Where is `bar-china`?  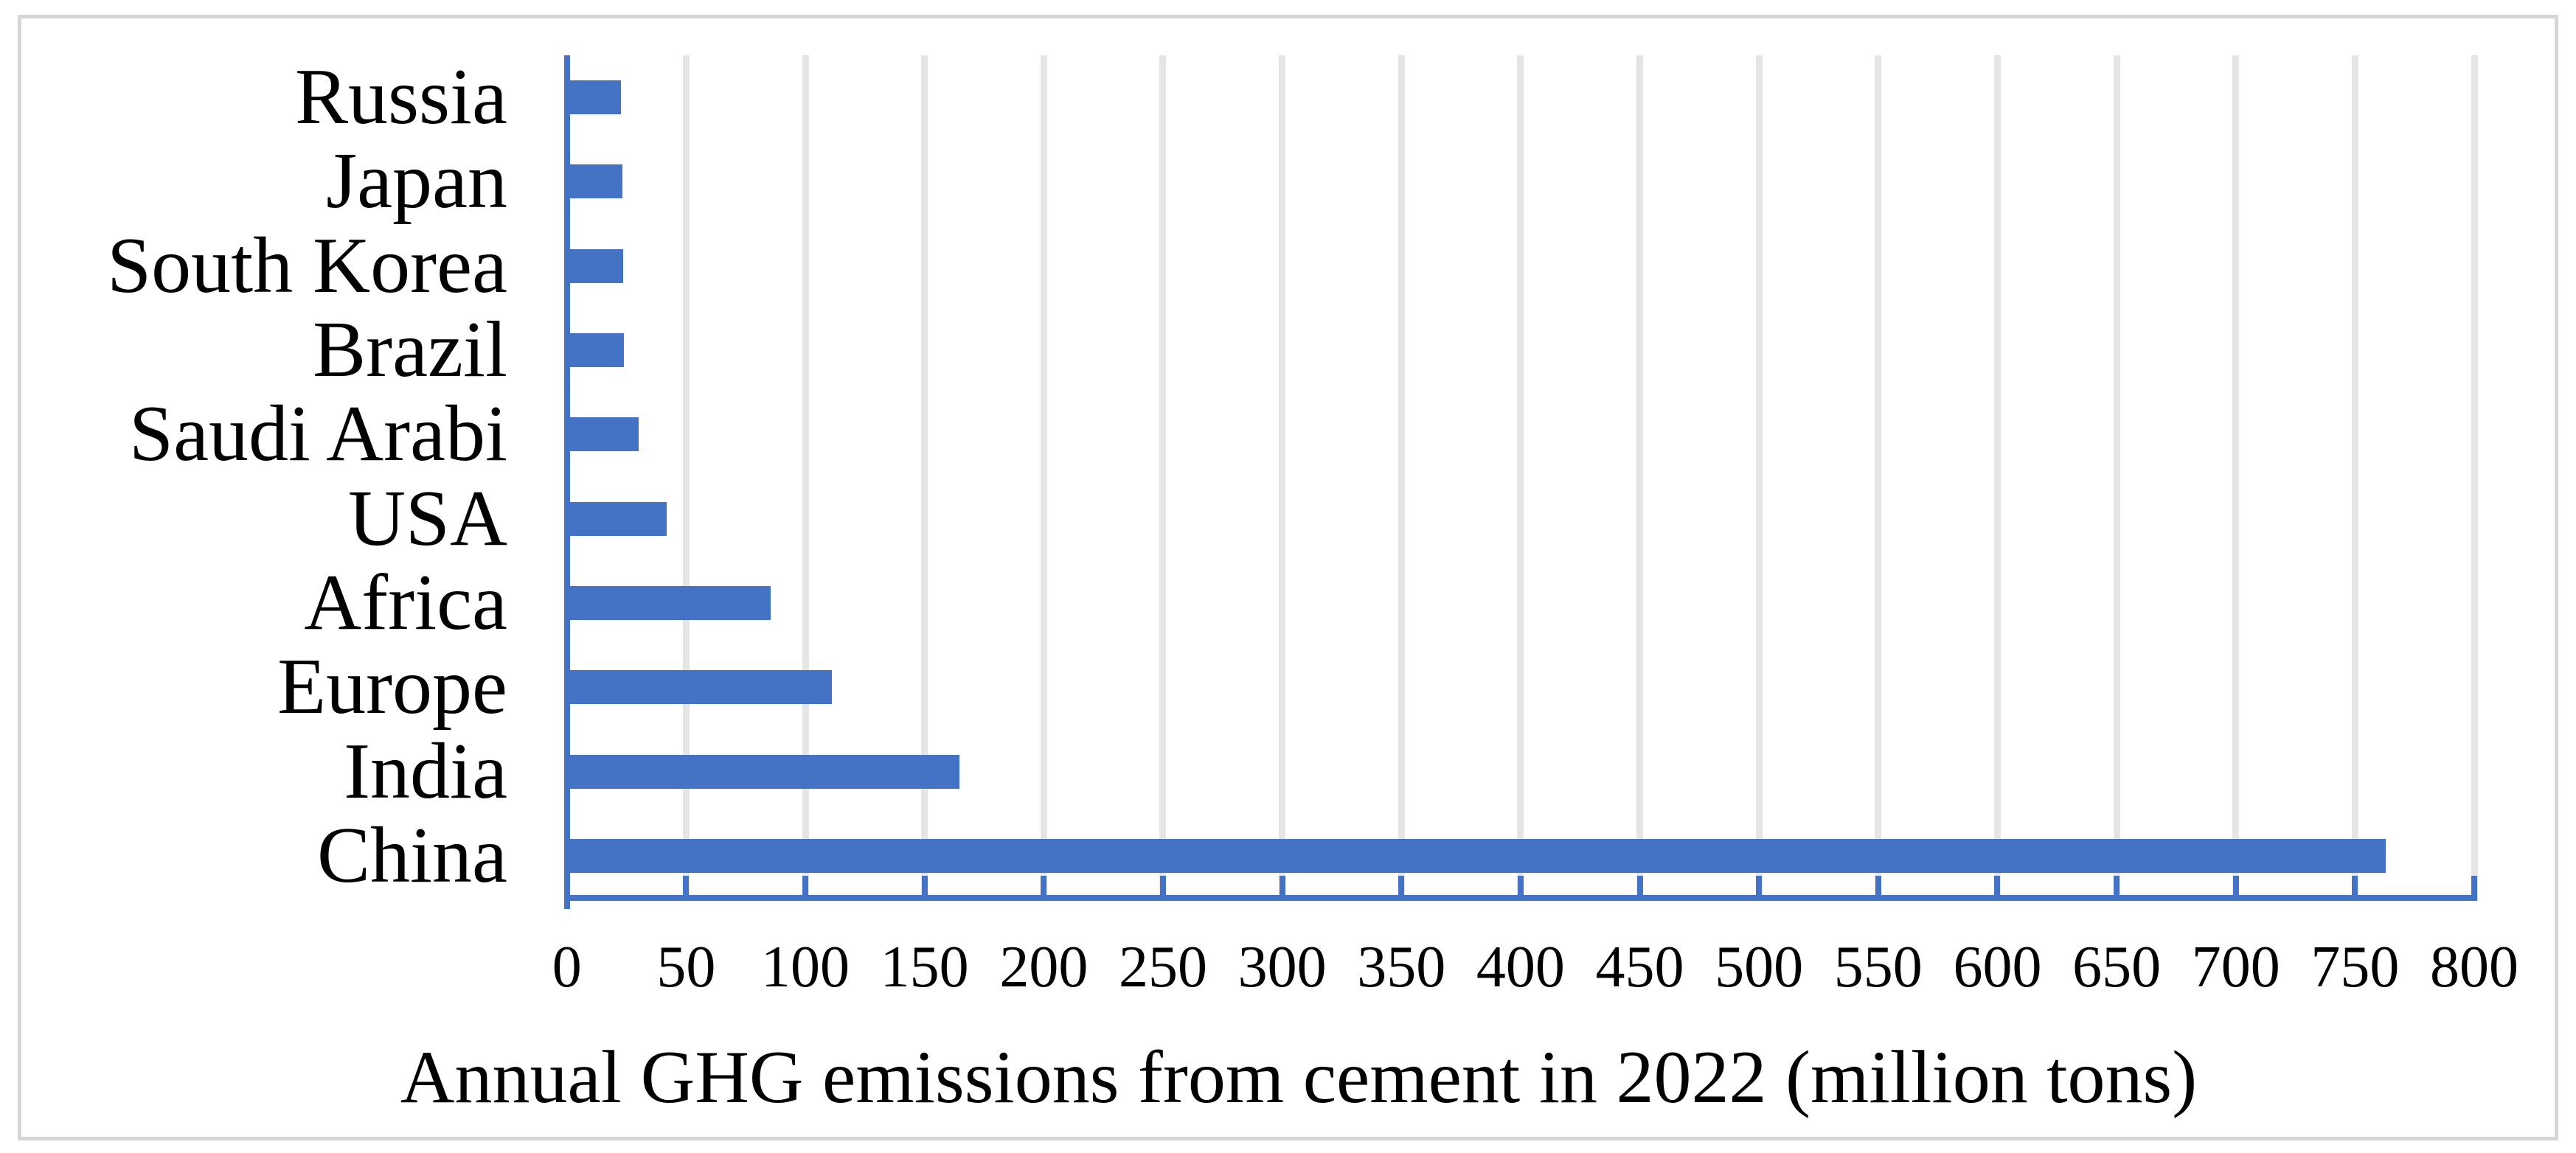
bar-china is located at coordinates (1476, 855).